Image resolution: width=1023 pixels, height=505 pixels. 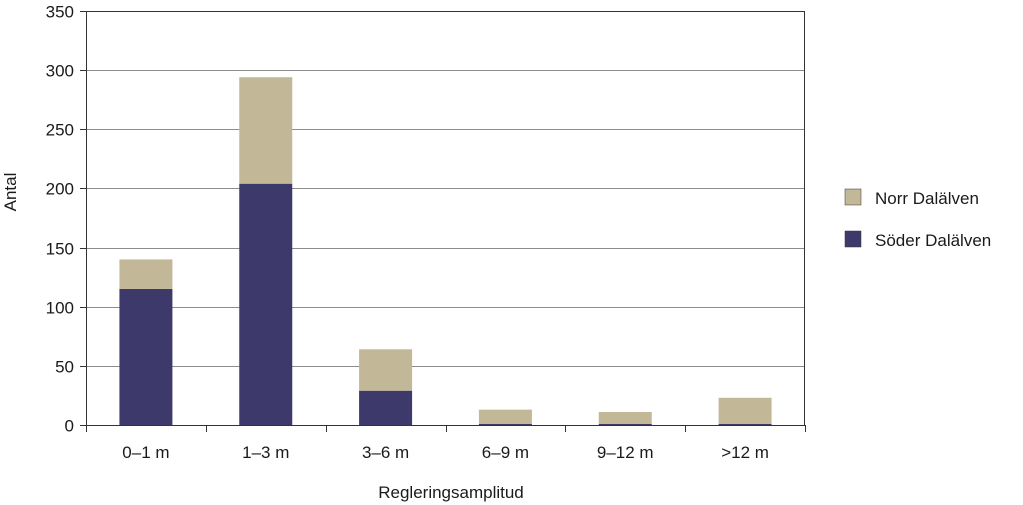 What do you see at coordinates (60, 71) in the screenshot?
I see `y-tick-label: 300` at bounding box center [60, 71].